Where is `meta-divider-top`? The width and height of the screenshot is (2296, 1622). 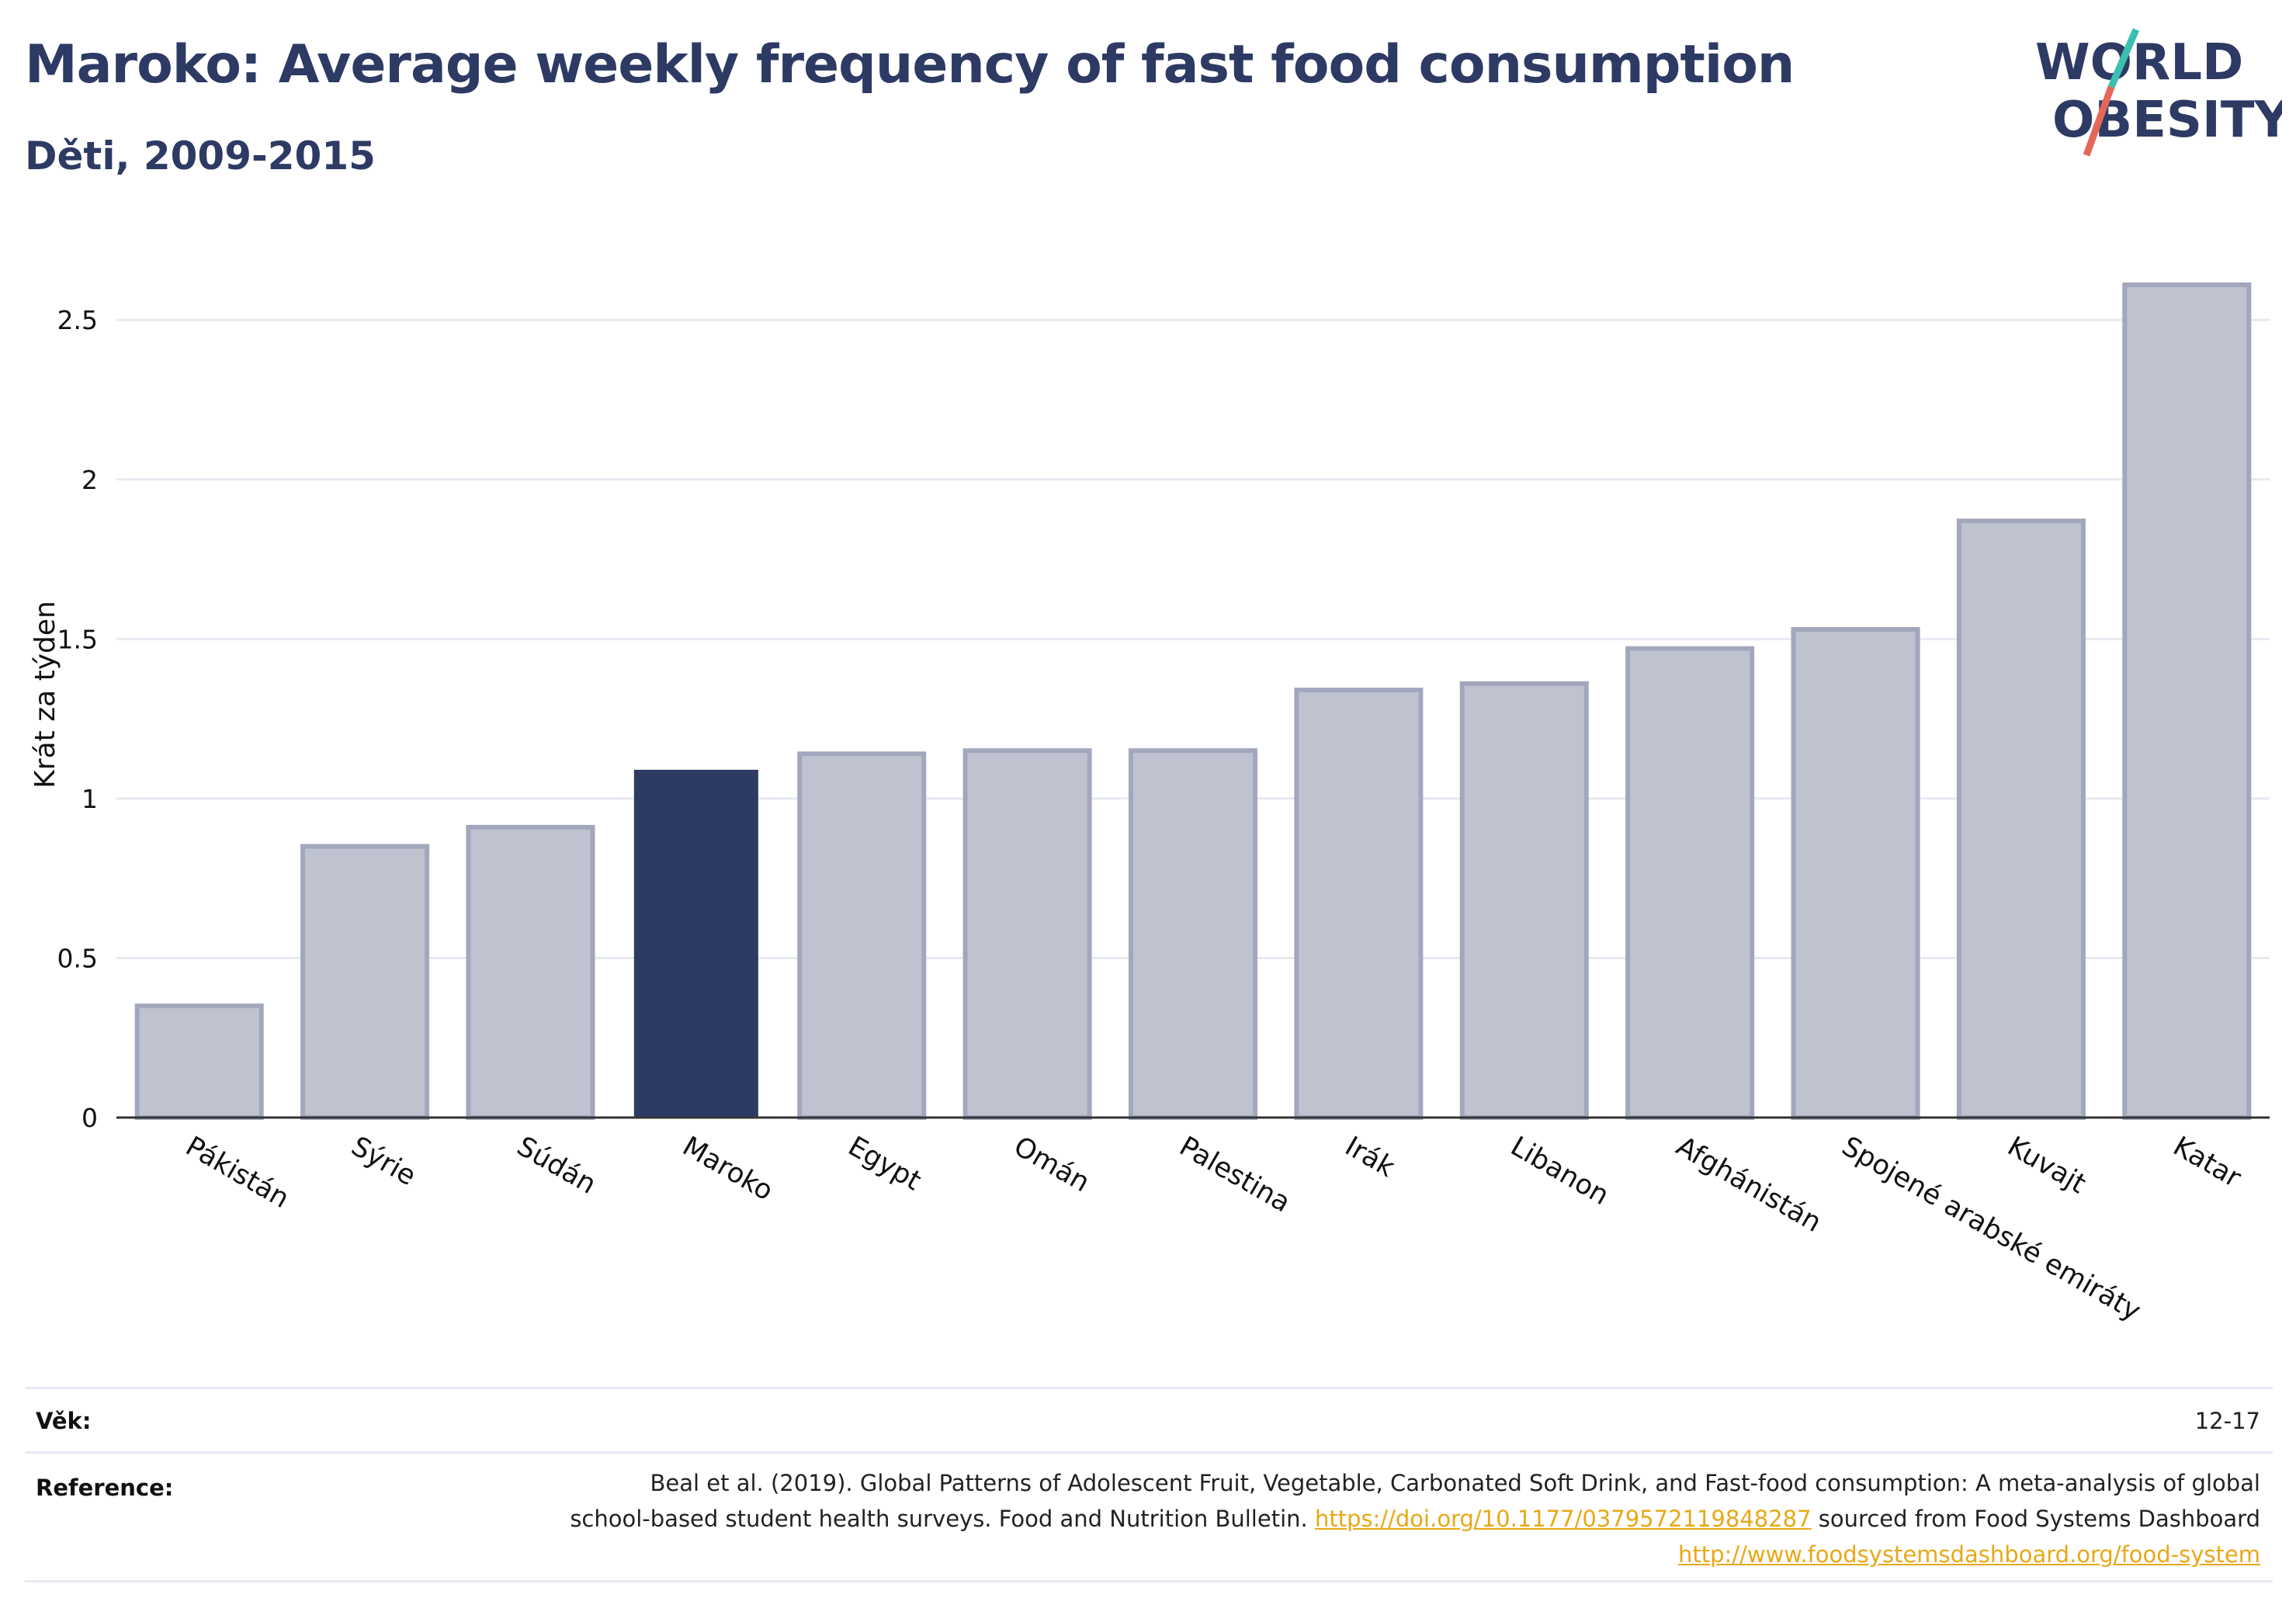
meta-divider-top is located at coordinates (1149, 1388).